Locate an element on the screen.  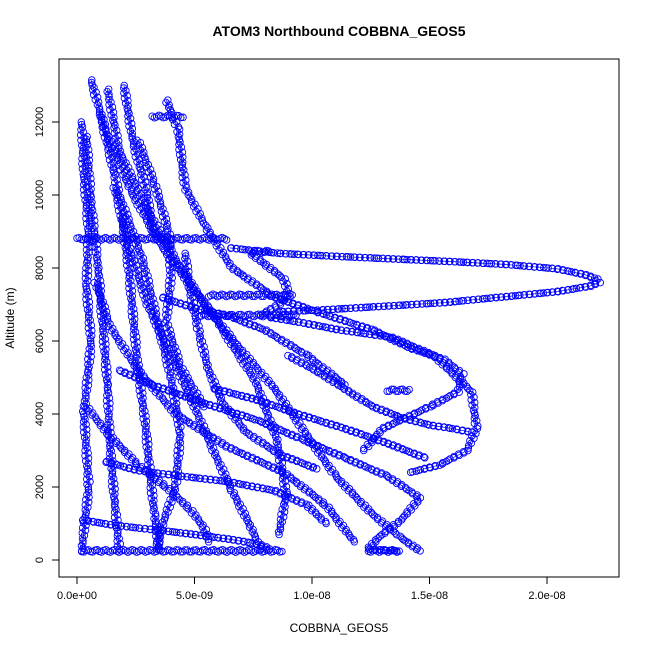
x-tick-label: 1.0e-08 is located at coordinates (311, 596).